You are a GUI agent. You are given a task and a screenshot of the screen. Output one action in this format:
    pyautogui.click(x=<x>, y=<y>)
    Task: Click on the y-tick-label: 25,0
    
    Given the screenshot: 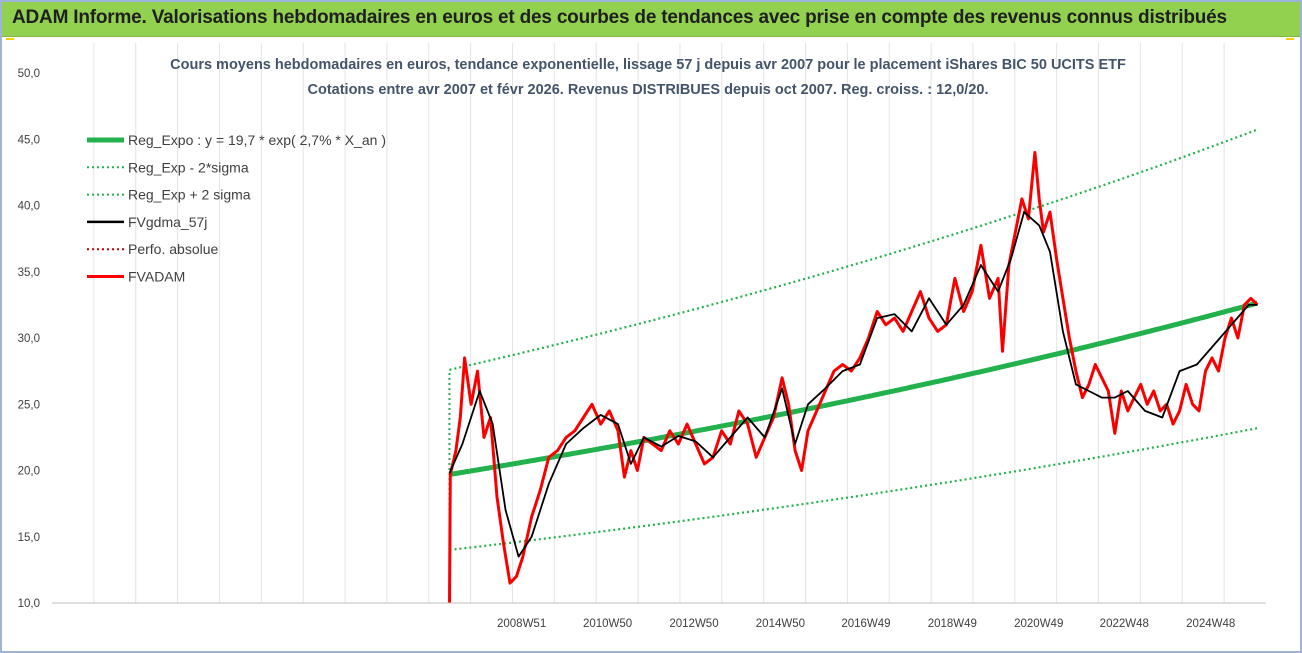 What is the action you would take?
    pyautogui.click(x=29, y=405)
    